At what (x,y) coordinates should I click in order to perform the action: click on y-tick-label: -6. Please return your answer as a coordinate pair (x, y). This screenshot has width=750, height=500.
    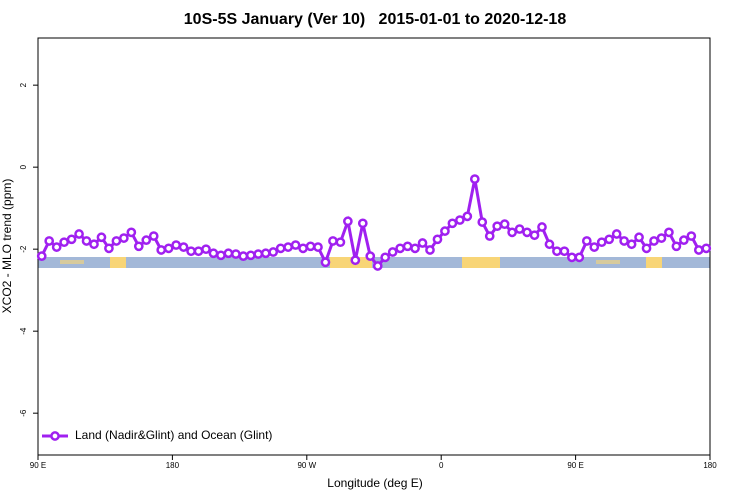
    Looking at the image, I should click on (23, 413).